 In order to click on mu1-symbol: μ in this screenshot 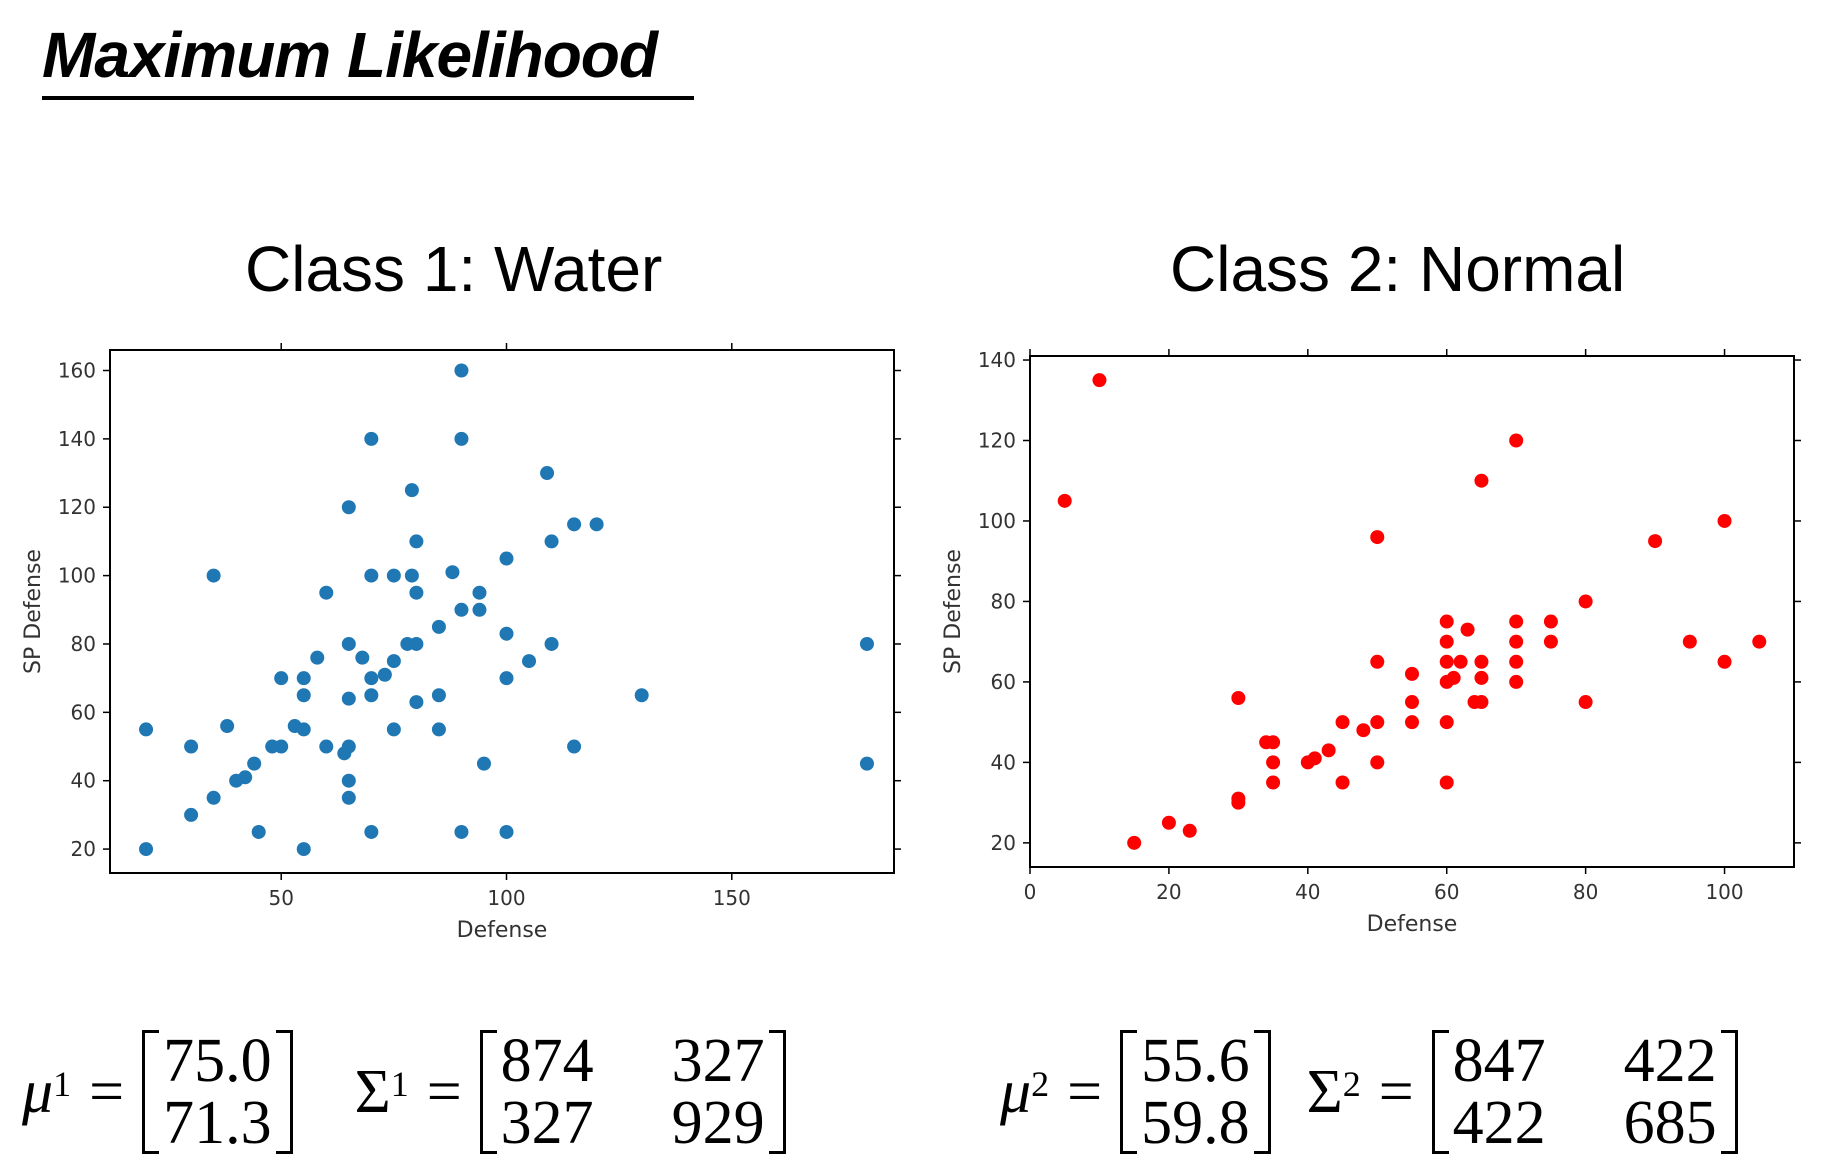, I will do `click(38, 1091)`.